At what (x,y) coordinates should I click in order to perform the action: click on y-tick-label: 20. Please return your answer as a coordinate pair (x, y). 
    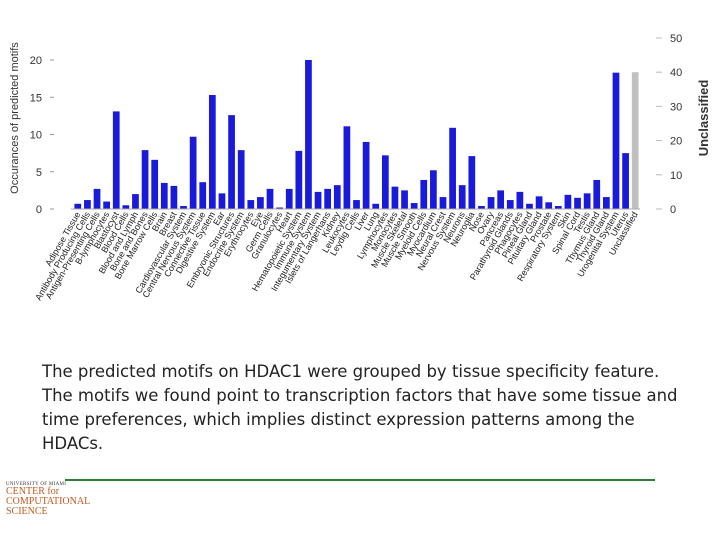
    Looking at the image, I should click on (36, 61).